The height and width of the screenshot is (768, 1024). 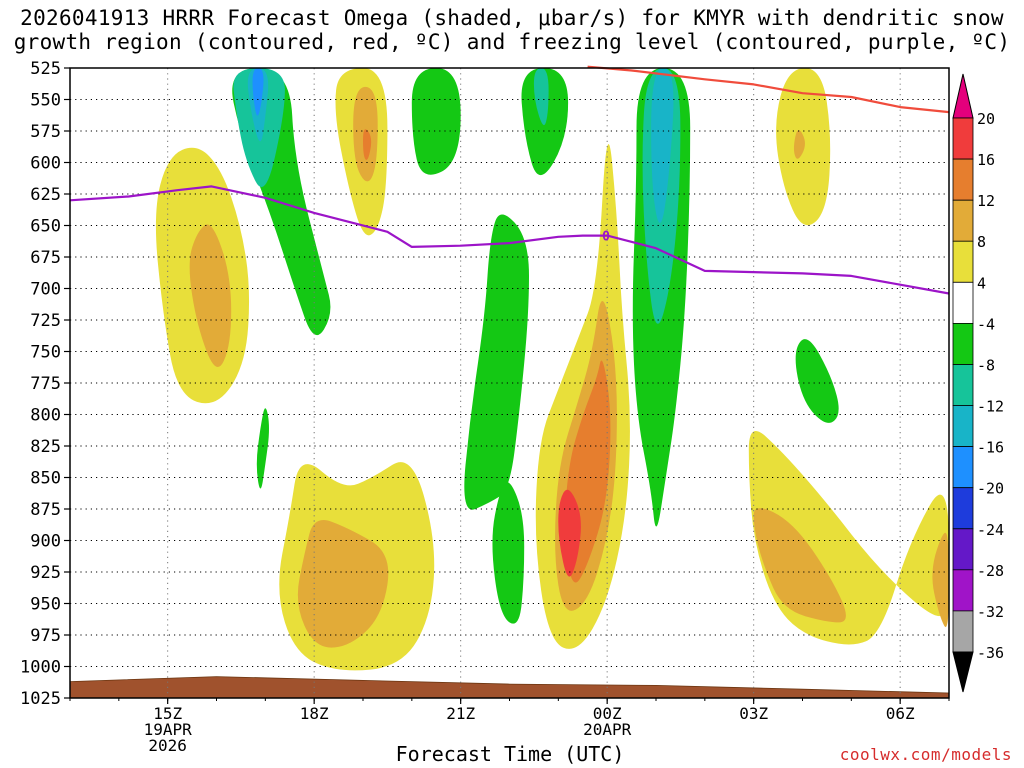 I want to click on x-tick-label: 18Z, so click(x=314, y=713).